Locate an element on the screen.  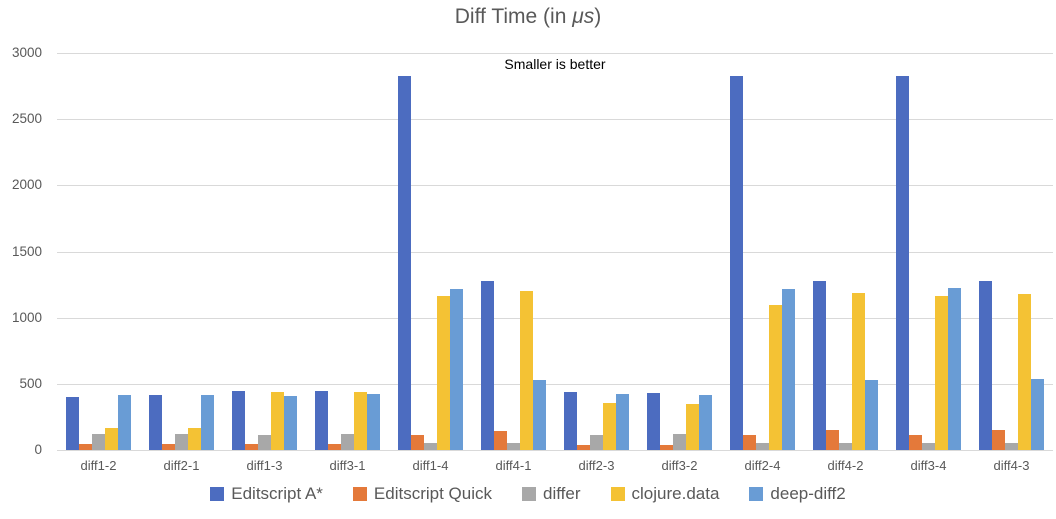
bar-editscript-a--diff1-3 is located at coordinates (238, 420).